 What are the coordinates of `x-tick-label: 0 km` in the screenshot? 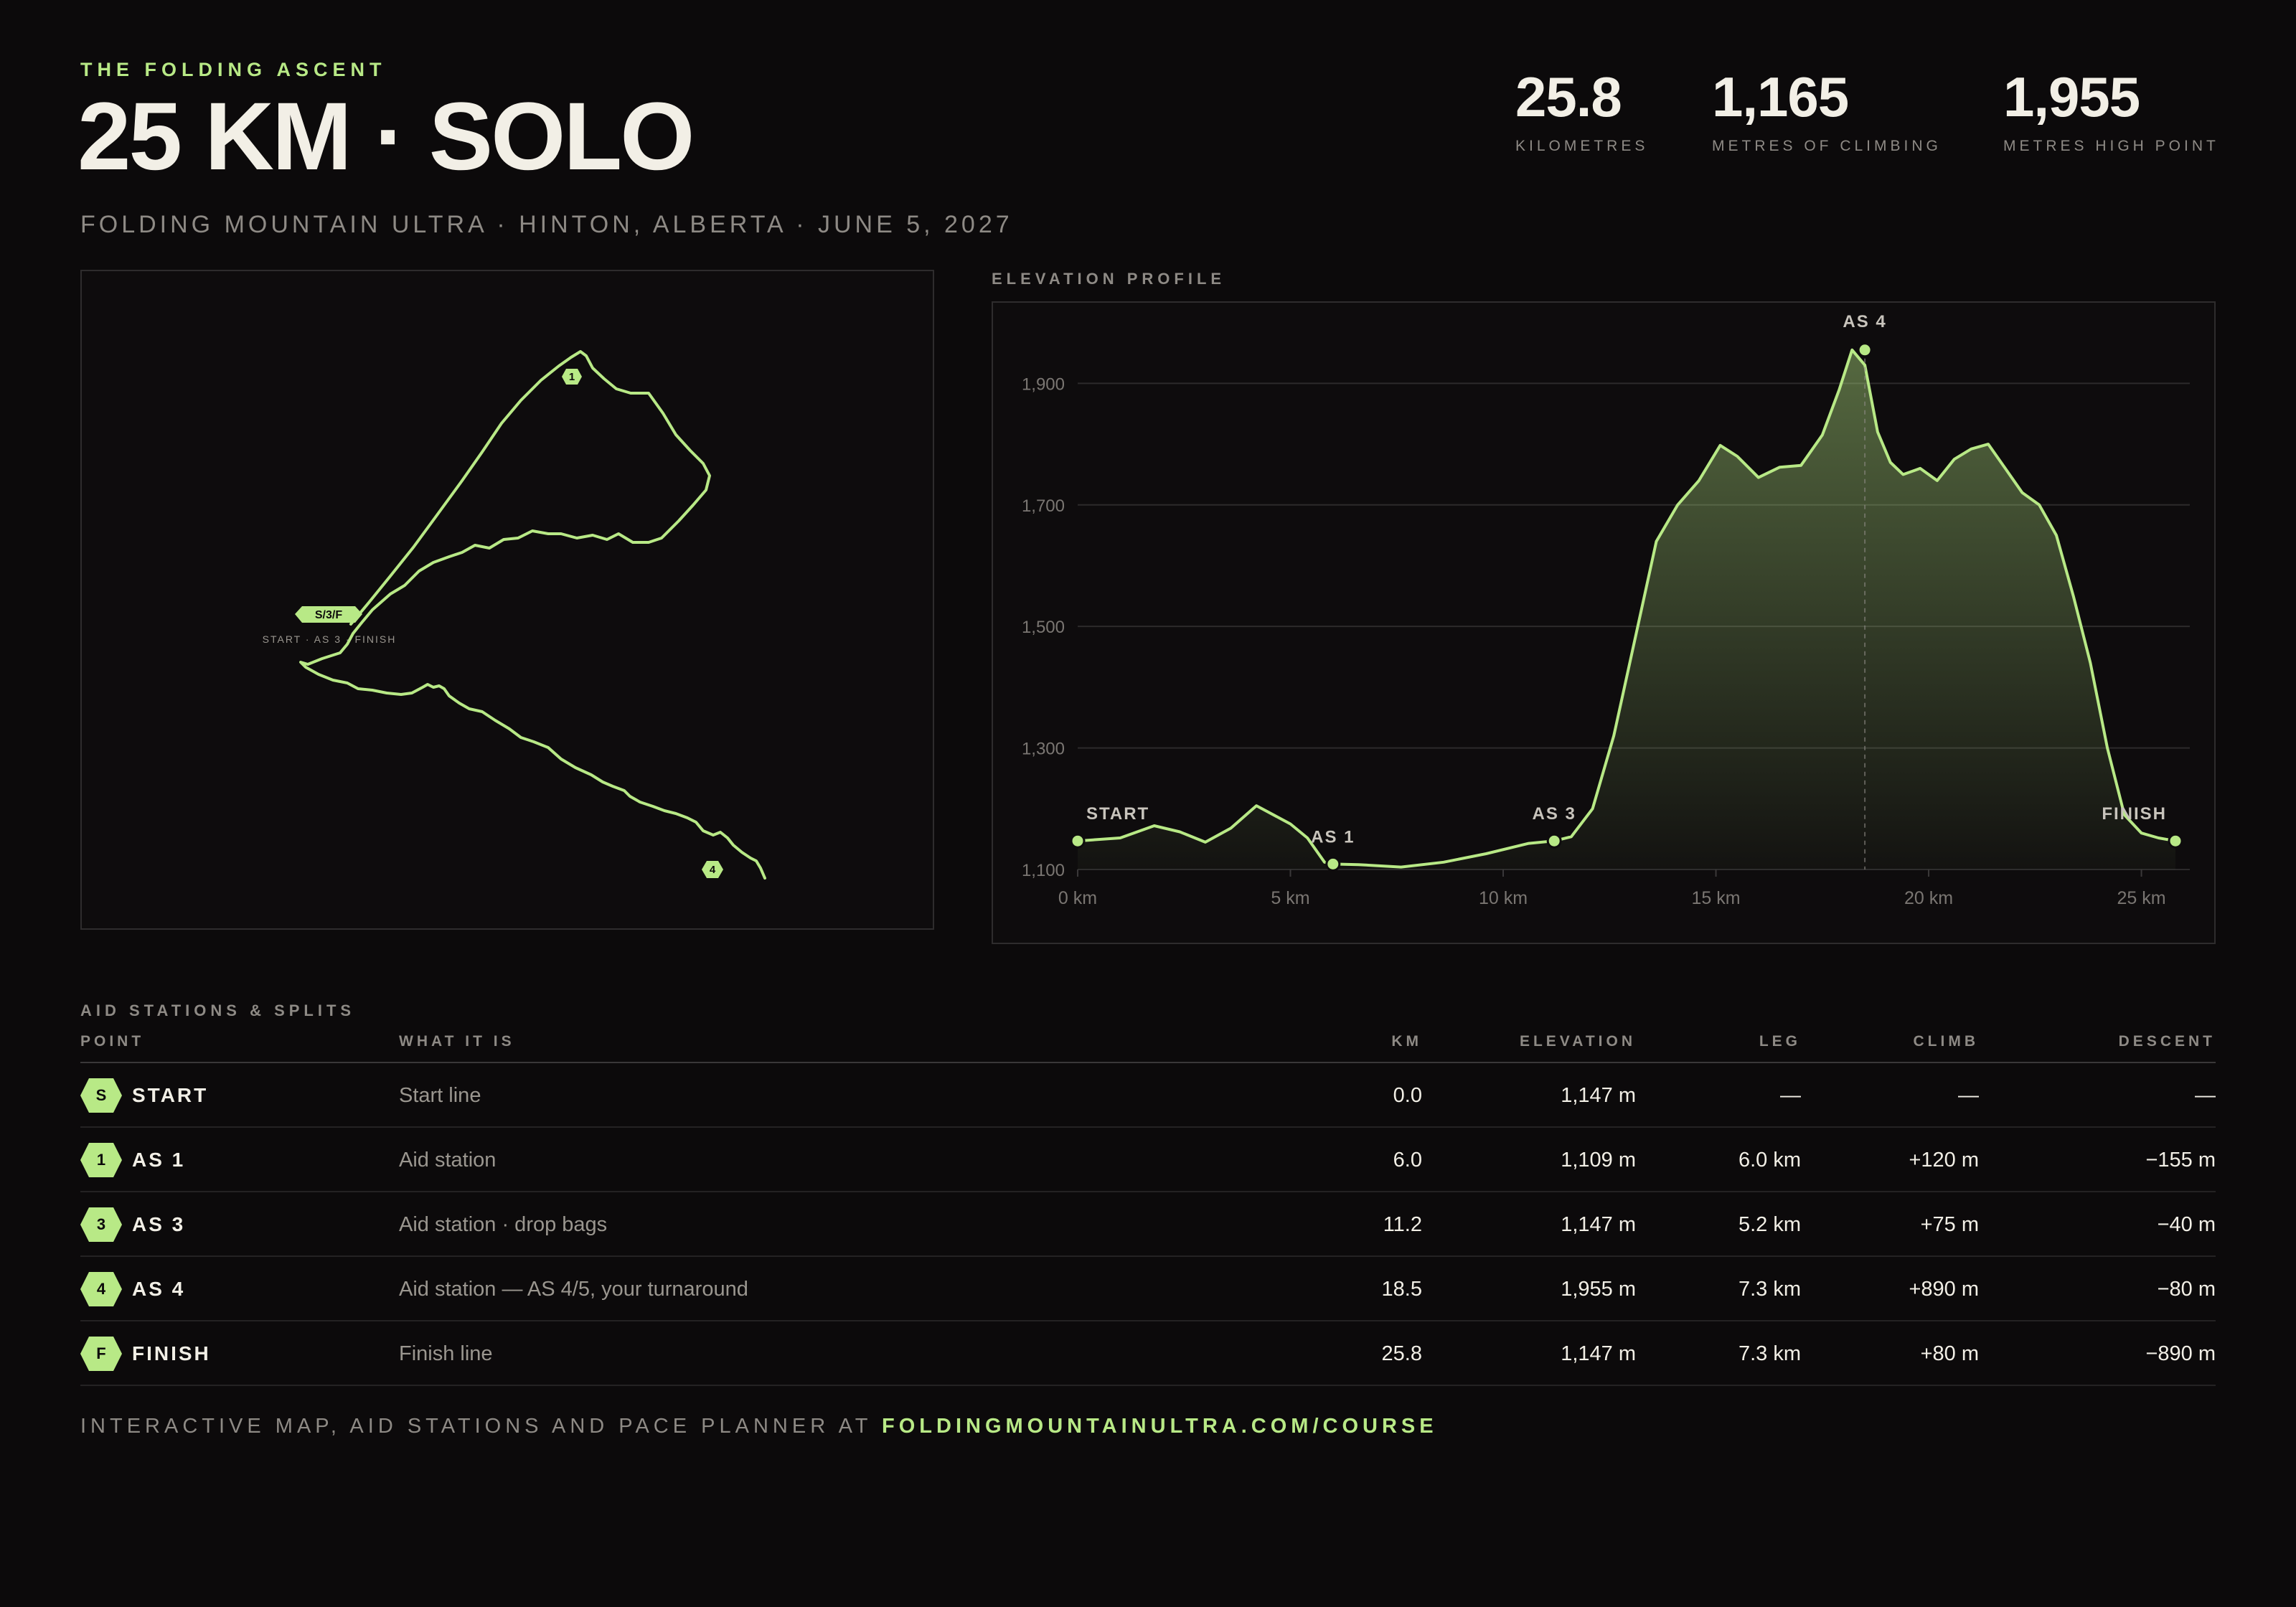 It's located at (1078, 898).